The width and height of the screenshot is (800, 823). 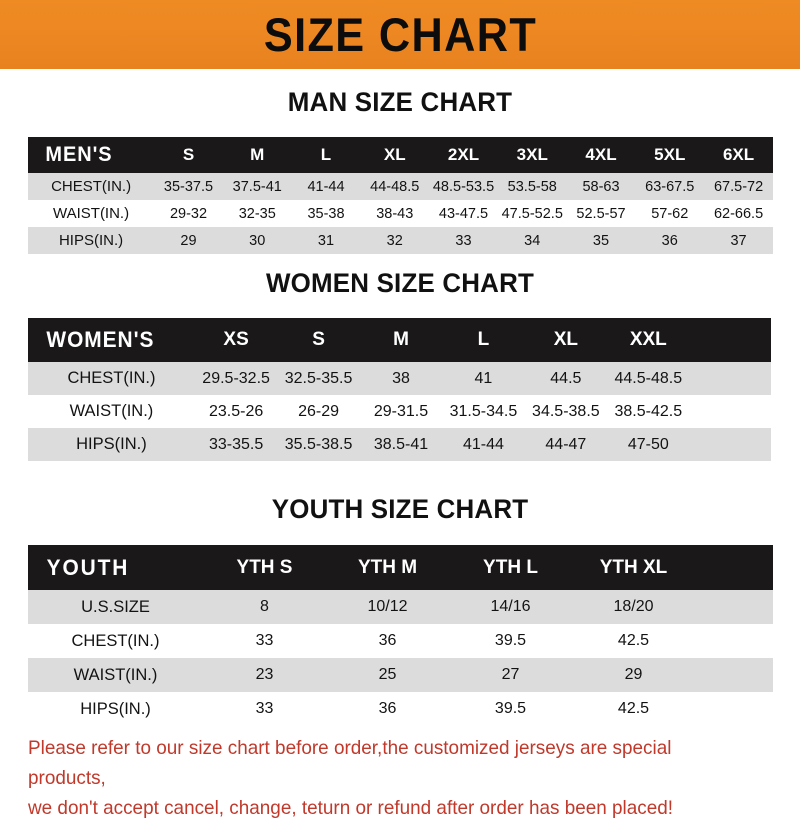 I want to click on cell: 38.5-42.5, so click(x=648, y=411).